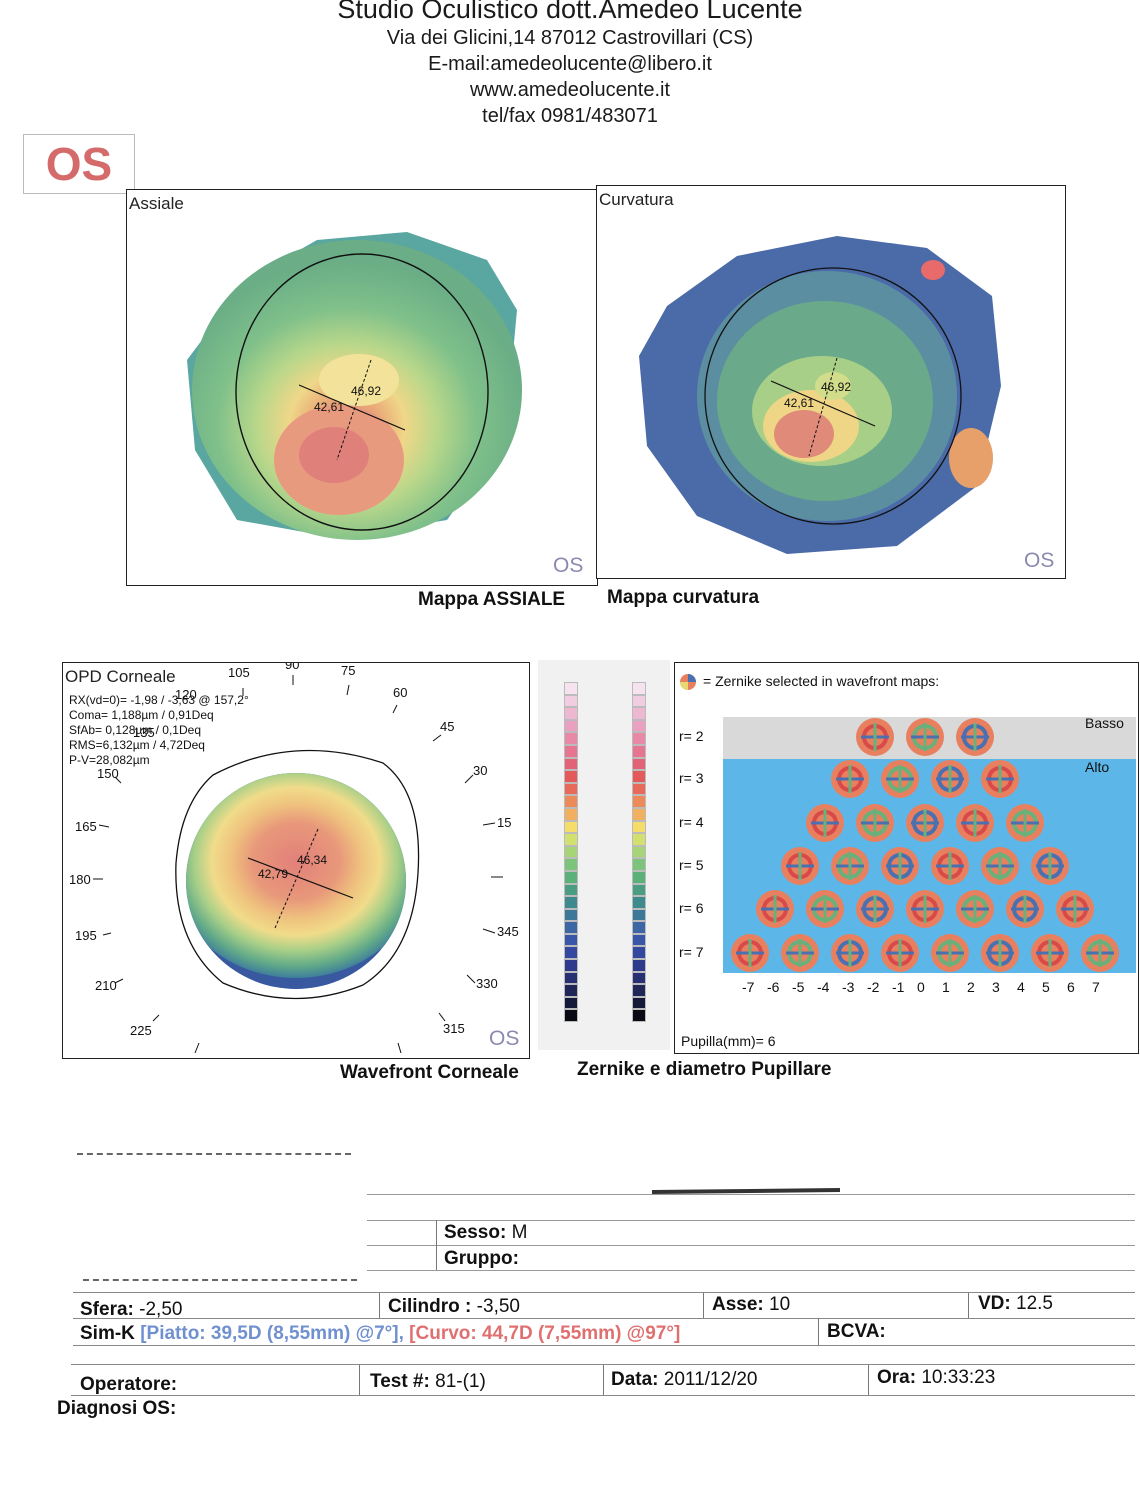 This screenshot has width=1140, height=1500. What do you see at coordinates (80, 879) in the screenshot?
I see `deg-180: 180` at bounding box center [80, 879].